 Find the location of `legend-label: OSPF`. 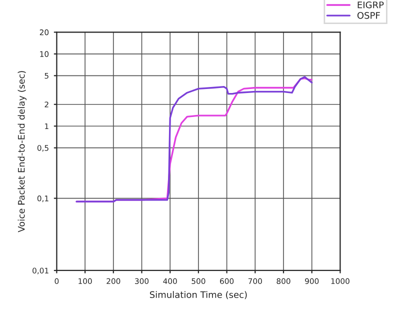

legend-label: OSPF is located at coordinates (368, 15).